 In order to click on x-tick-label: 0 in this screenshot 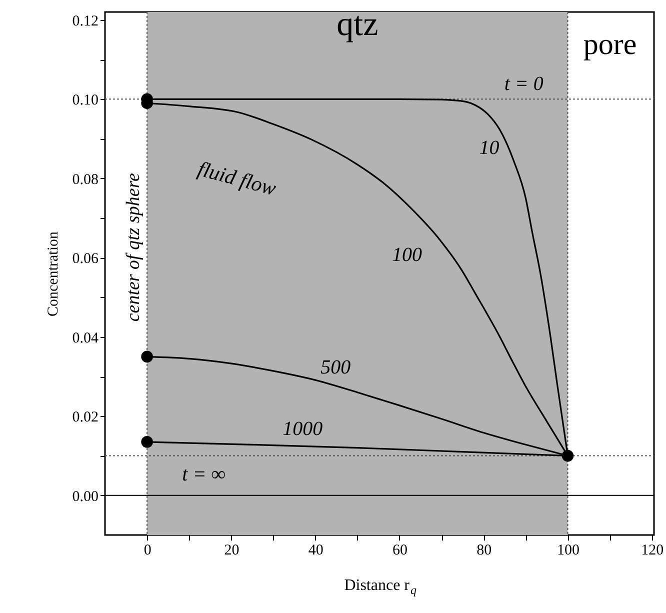, I will do `click(148, 550)`.